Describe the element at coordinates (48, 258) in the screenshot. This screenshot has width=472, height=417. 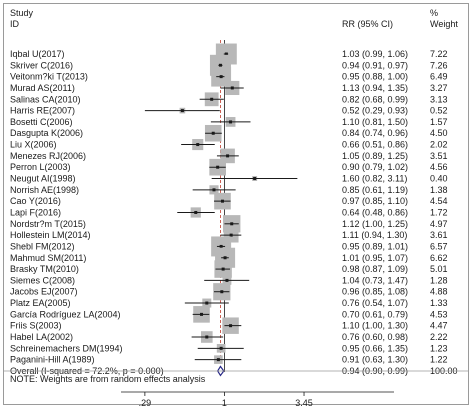
I see `study-label: Mahmud SM(2011)` at that location.